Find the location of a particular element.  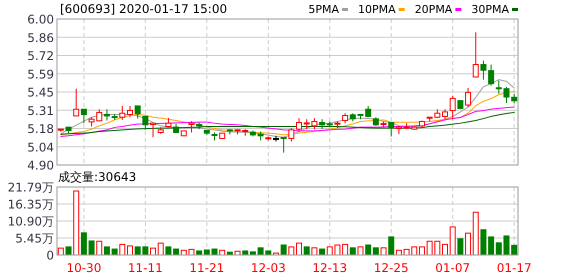

x-tick-label: 12-25 is located at coordinates (391, 268).